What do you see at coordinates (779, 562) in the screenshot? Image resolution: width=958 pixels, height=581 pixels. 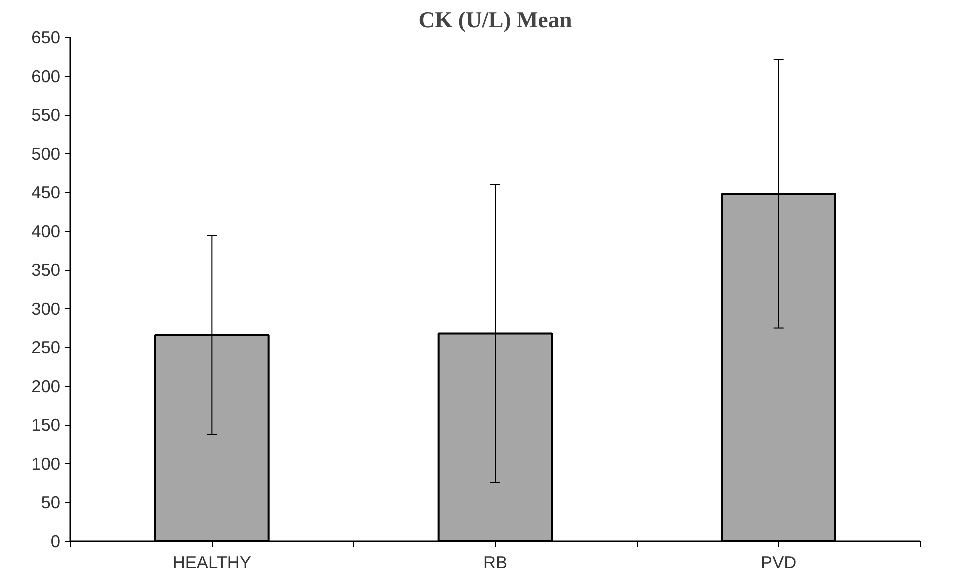 I see `x-tick-label: PVD` at bounding box center [779, 562].